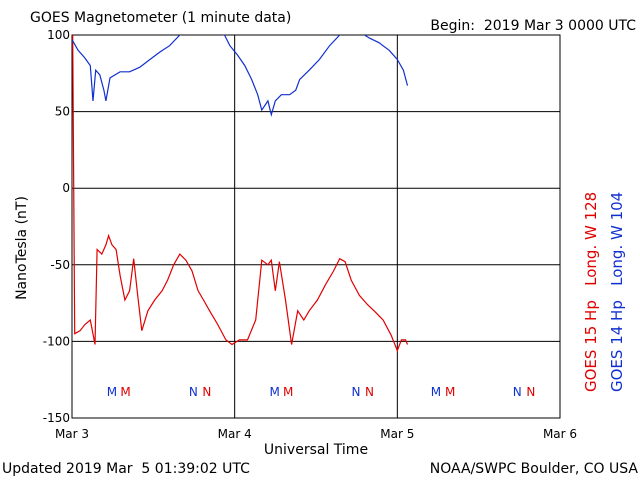  What do you see at coordinates (617, 292) in the screenshot?
I see `legend-entry: GOES 14 Hp Long. W 104` at bounding box center [617, 292].